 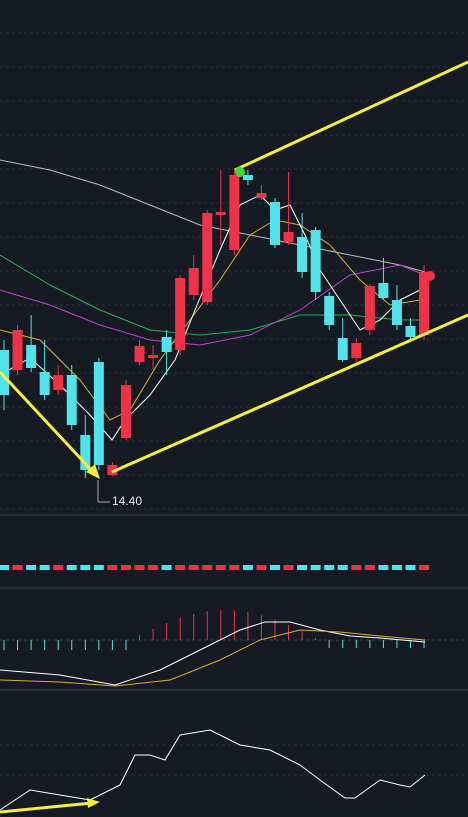 What do you see at coordinates (127, 501) in the screenshot?
I see `low-label: 14.40` at bounding box center [127, 501].